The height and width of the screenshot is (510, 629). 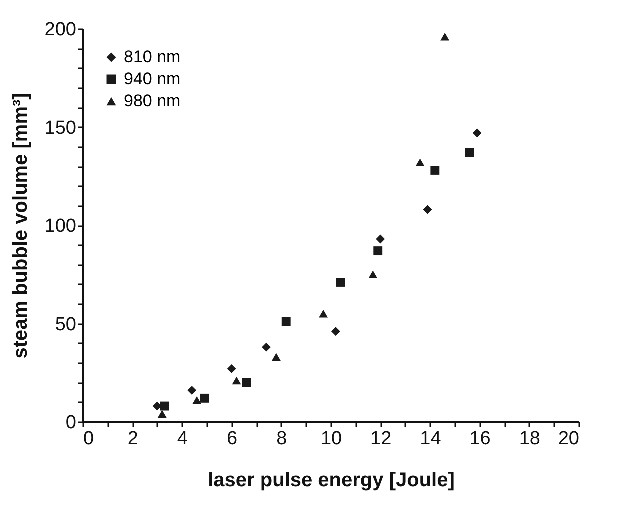 What do you see at coordinates (282, 439) in the screenshot?
I see `x-tick-label: 8` at bounding box center [282, 439].